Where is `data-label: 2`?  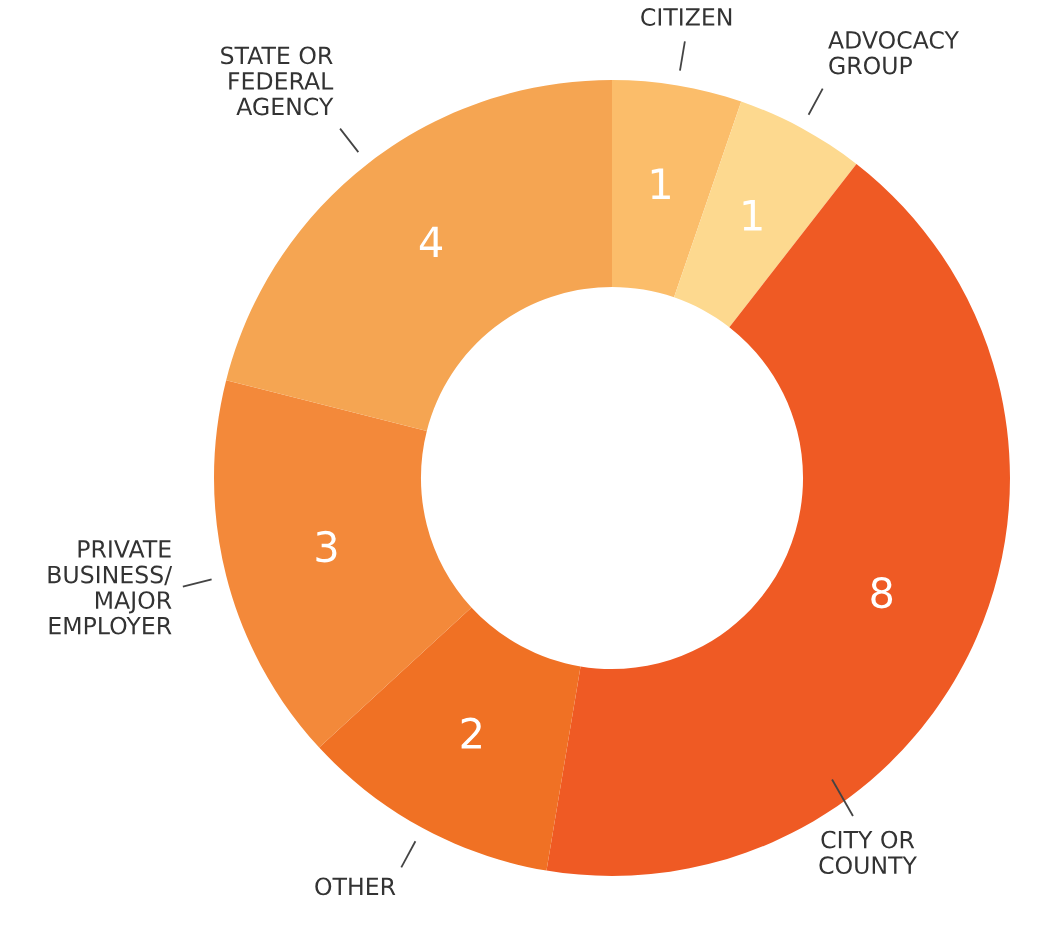
data-label: 2 is located at coordinates (471, 733).